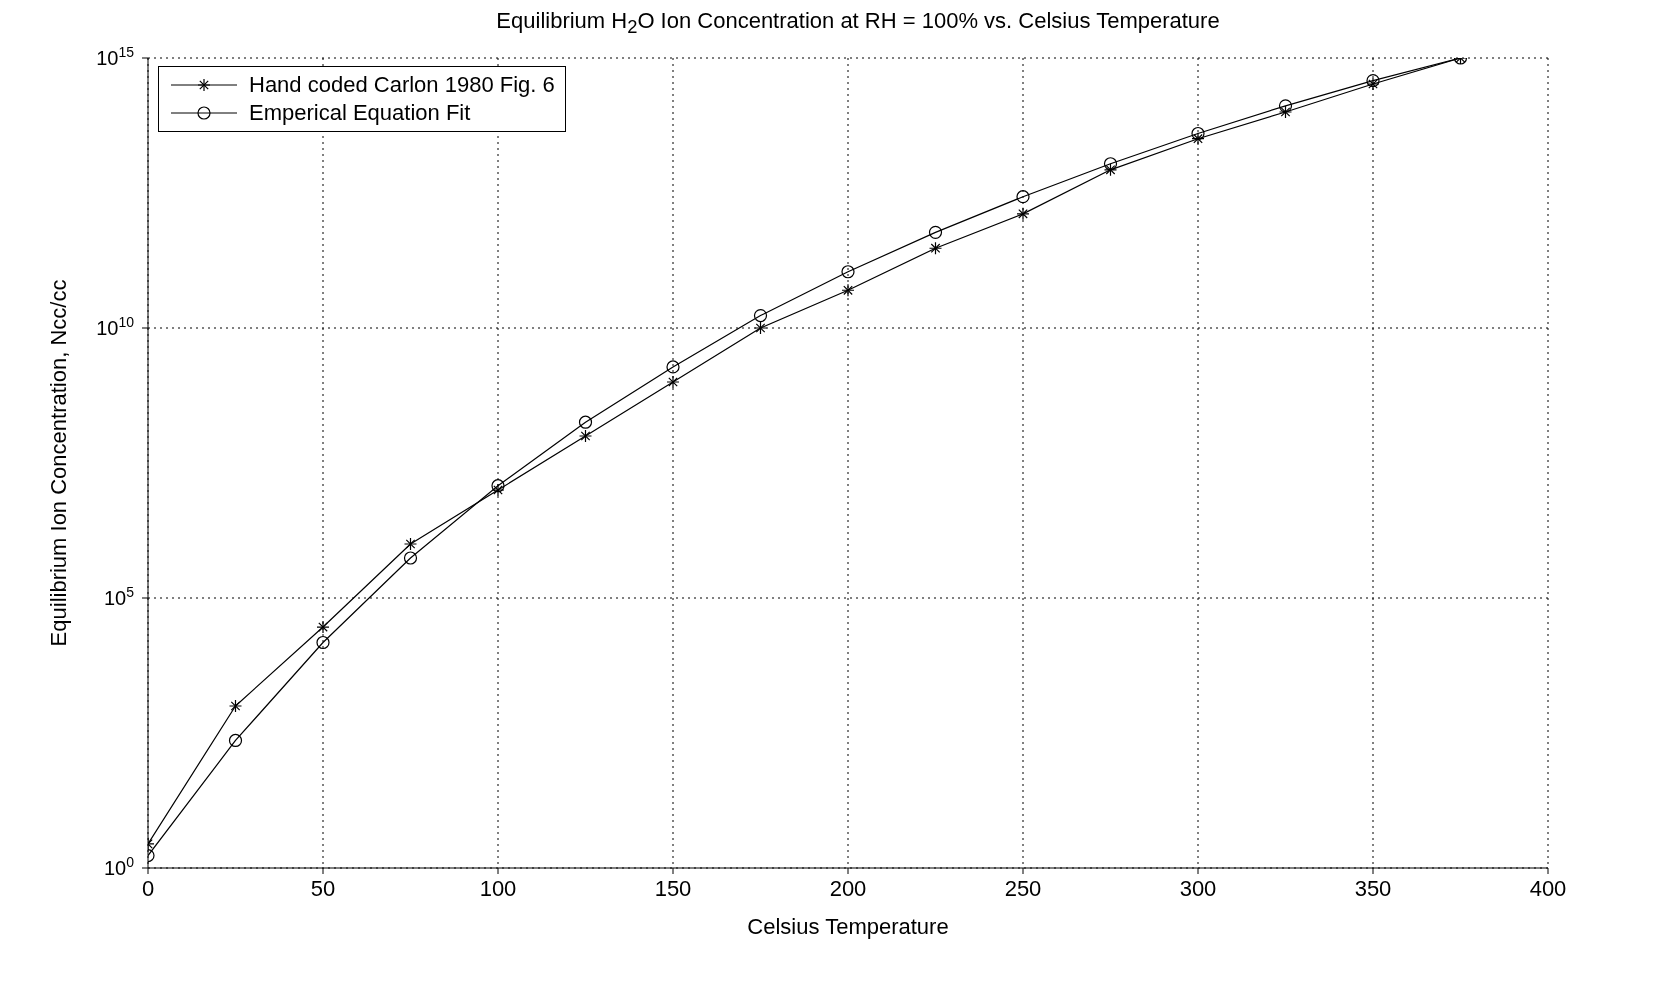  What do you see at coordinates (148, 888) in the screenshot?
I see `x-tick-label: 0` at bounding box center [148, 888].